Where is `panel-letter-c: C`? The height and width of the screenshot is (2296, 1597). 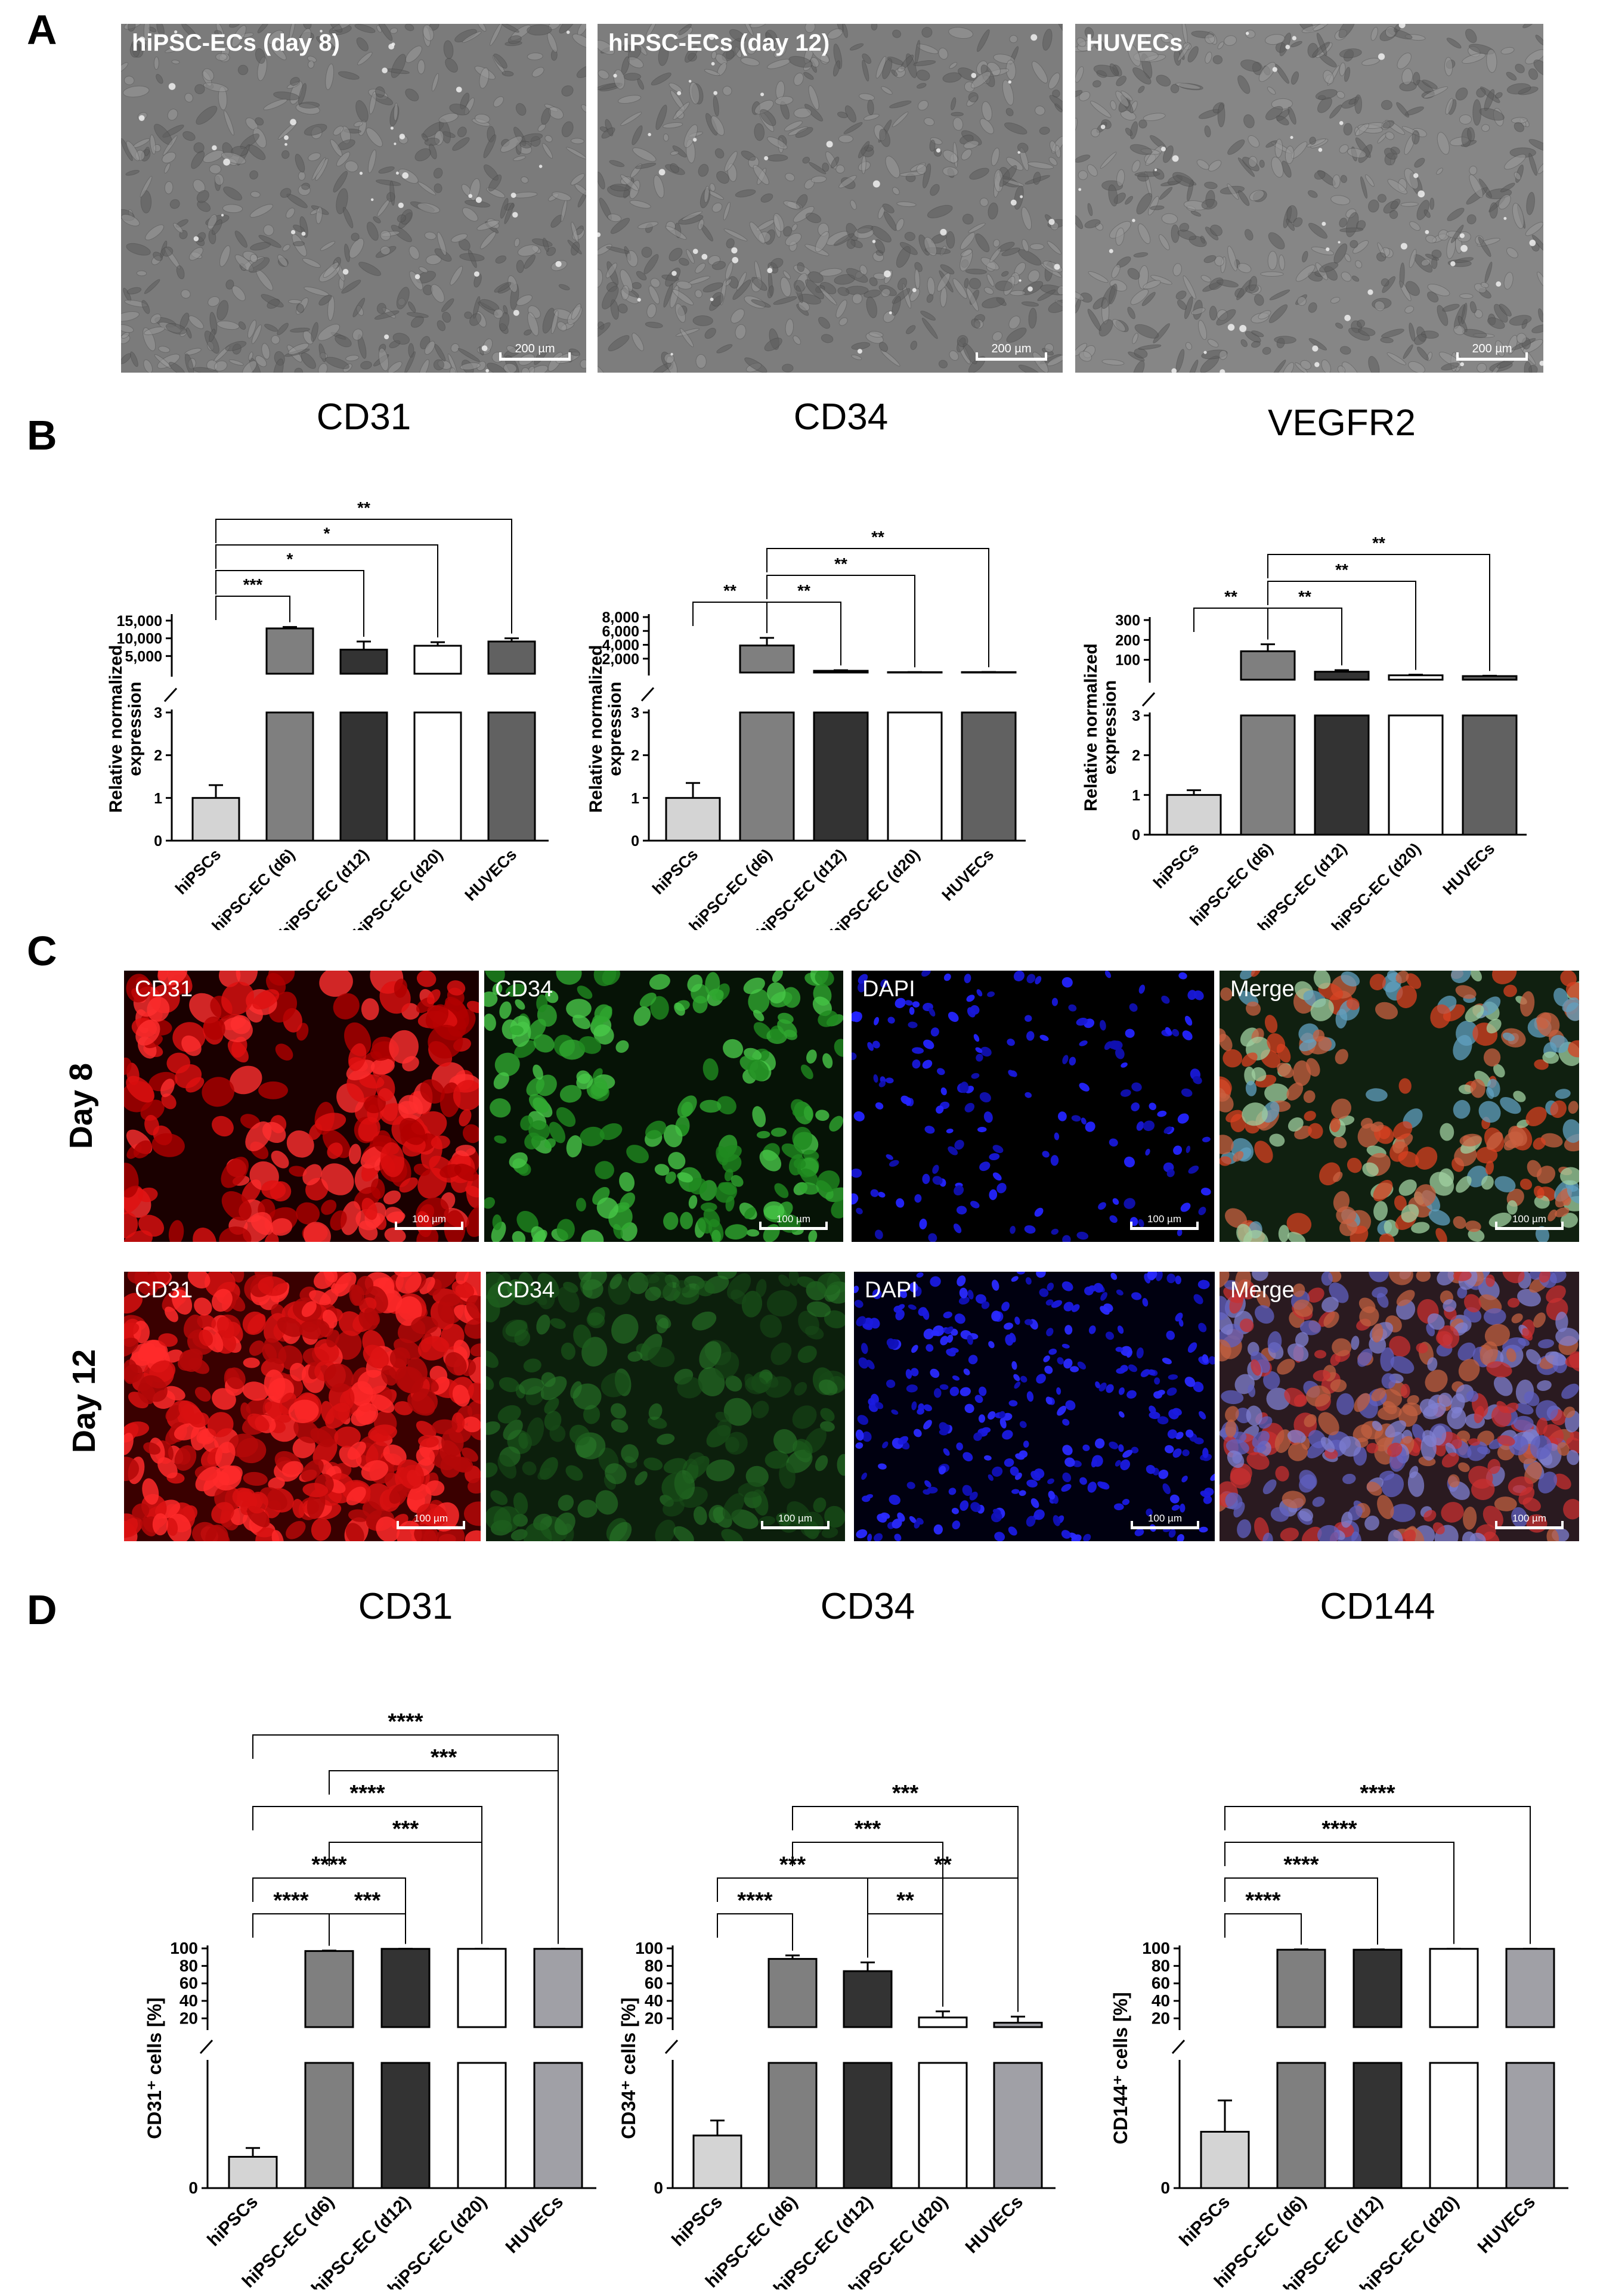
panel-letter-c: C is located at coordinates (42, 951).